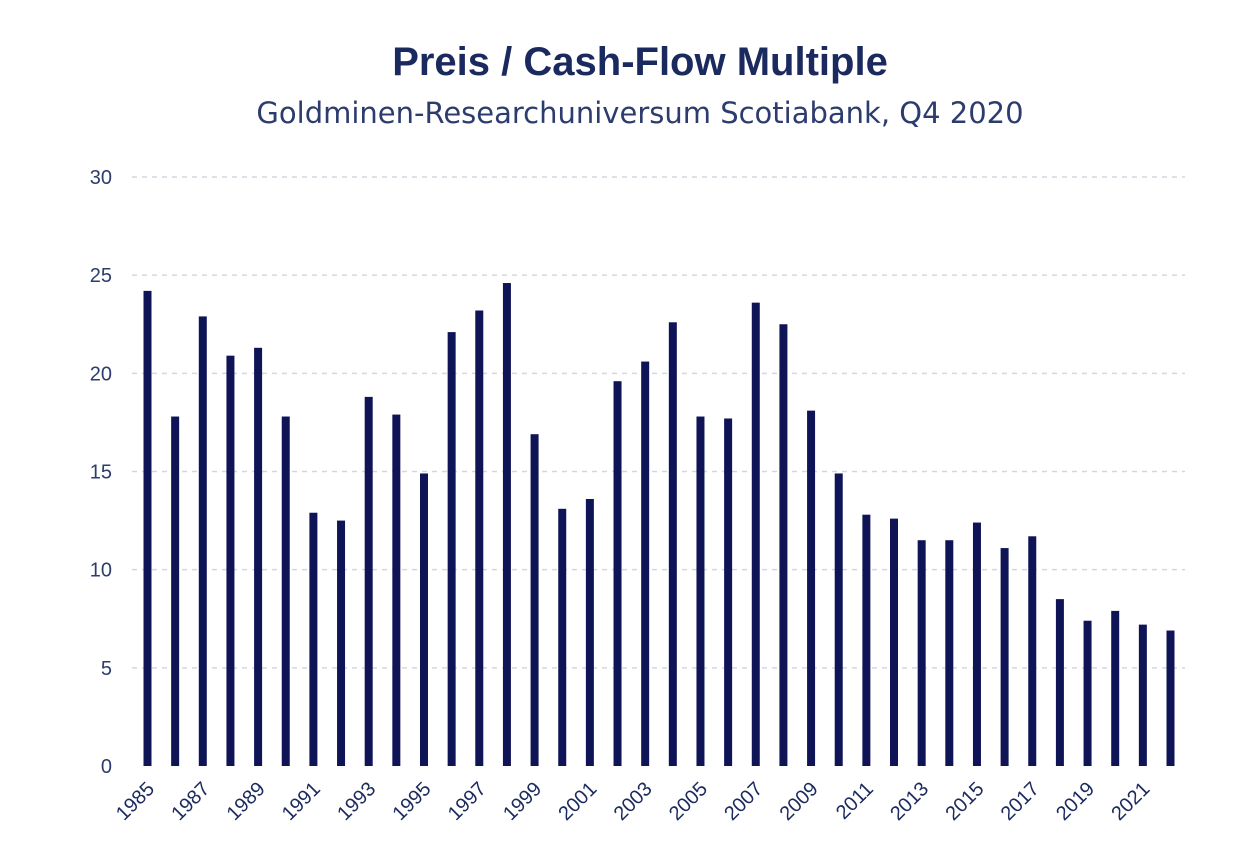 Image resolution: width=1248 pixels, height=855 pixels. What do you see at coordinates (949, 653) in the screenshot?
I see `bar-2014` at bounding box center [949, 653].